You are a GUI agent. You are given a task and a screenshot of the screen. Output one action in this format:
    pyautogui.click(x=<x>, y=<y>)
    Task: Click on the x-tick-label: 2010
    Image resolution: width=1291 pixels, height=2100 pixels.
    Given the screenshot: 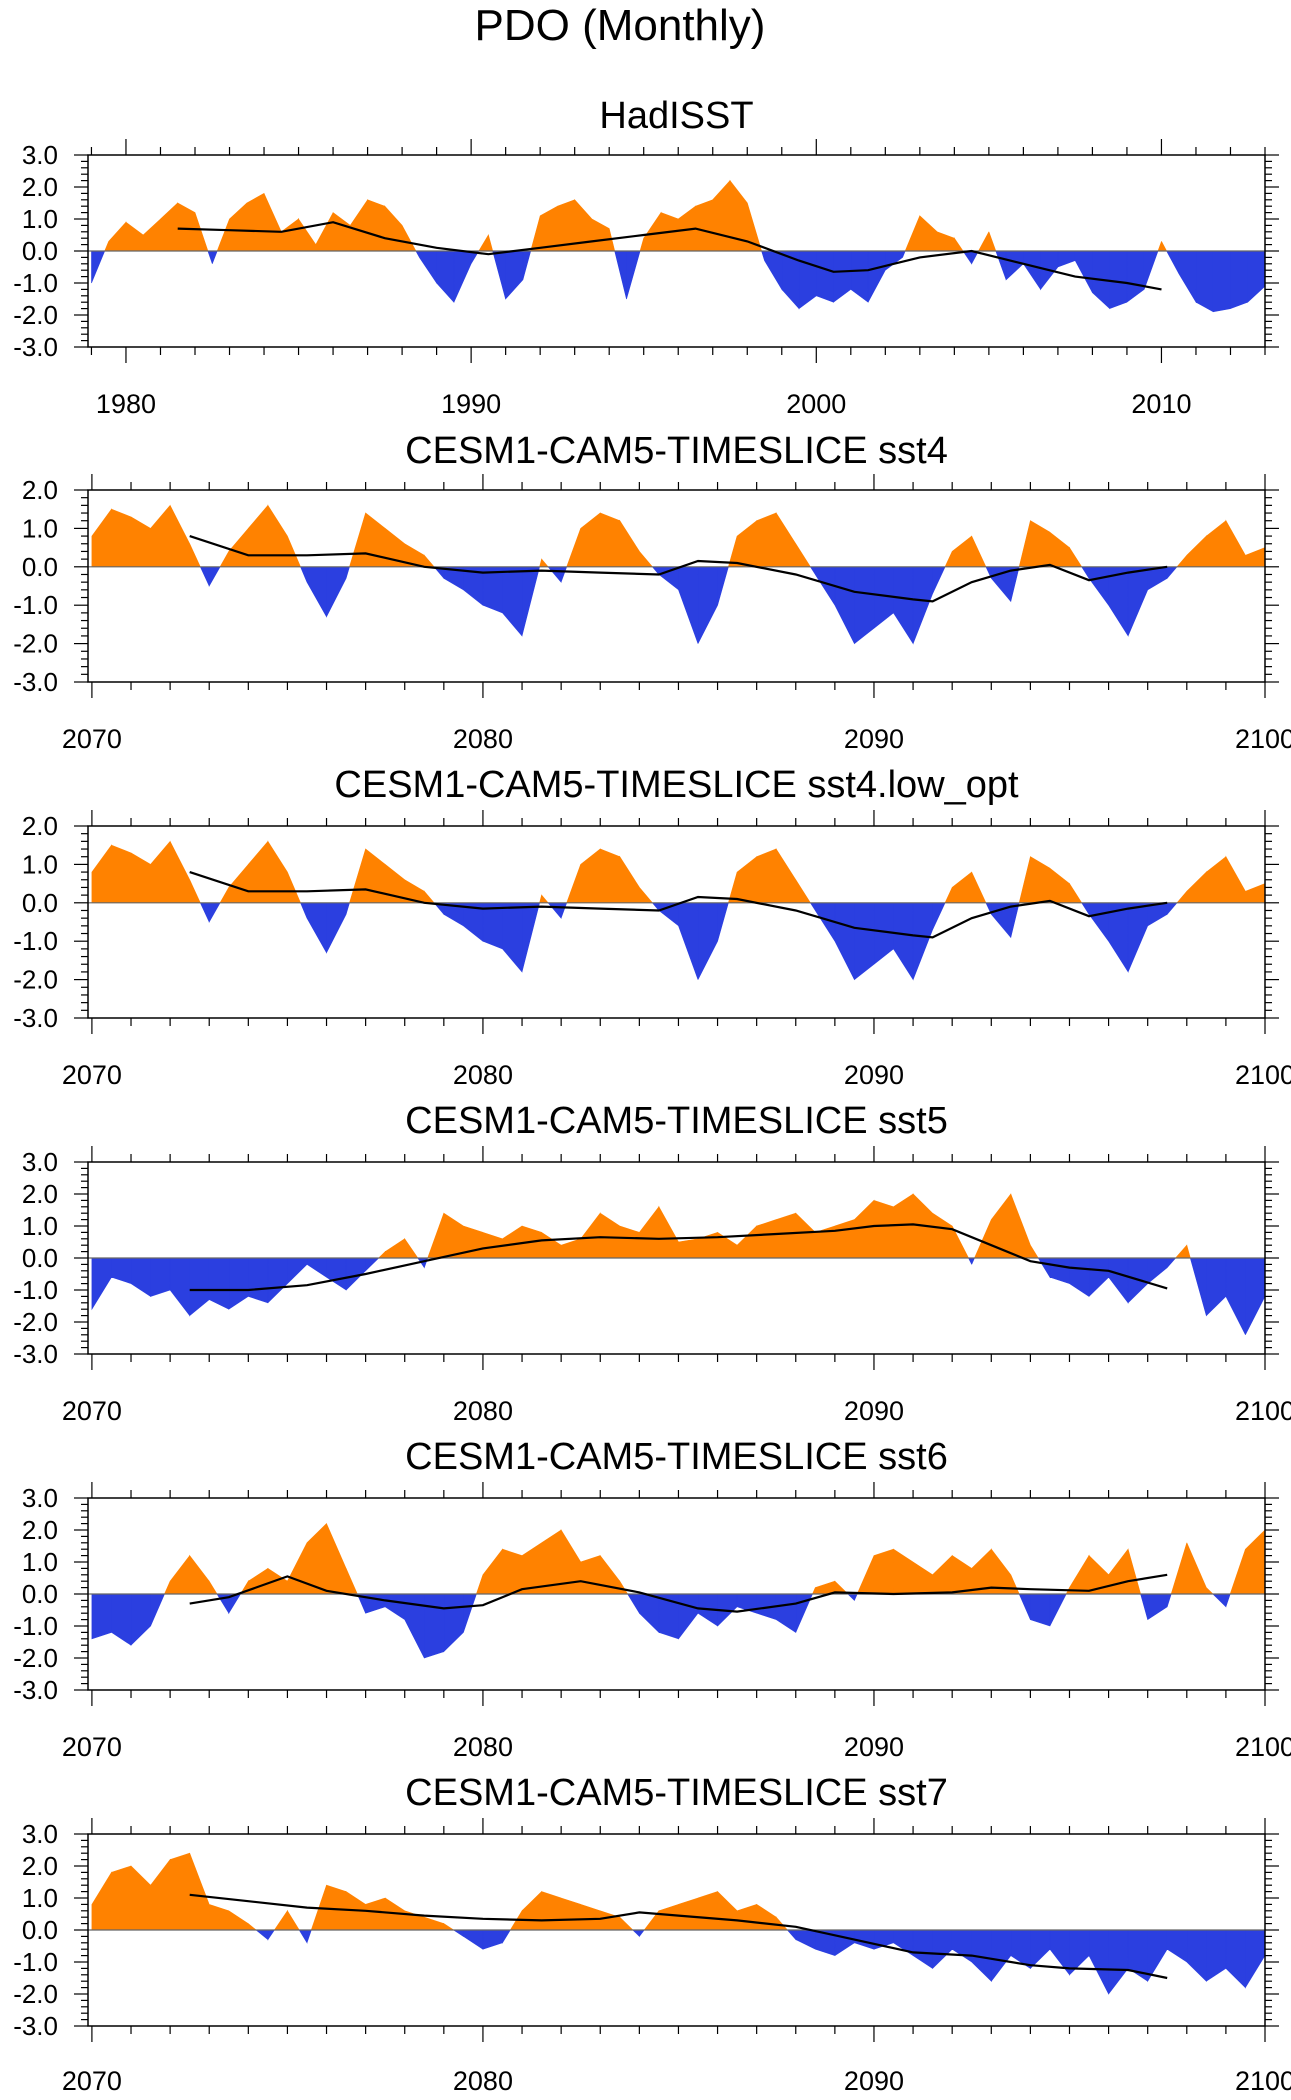 What is the action you would take?
    pyautogui.click(x=1161, y=404)
    